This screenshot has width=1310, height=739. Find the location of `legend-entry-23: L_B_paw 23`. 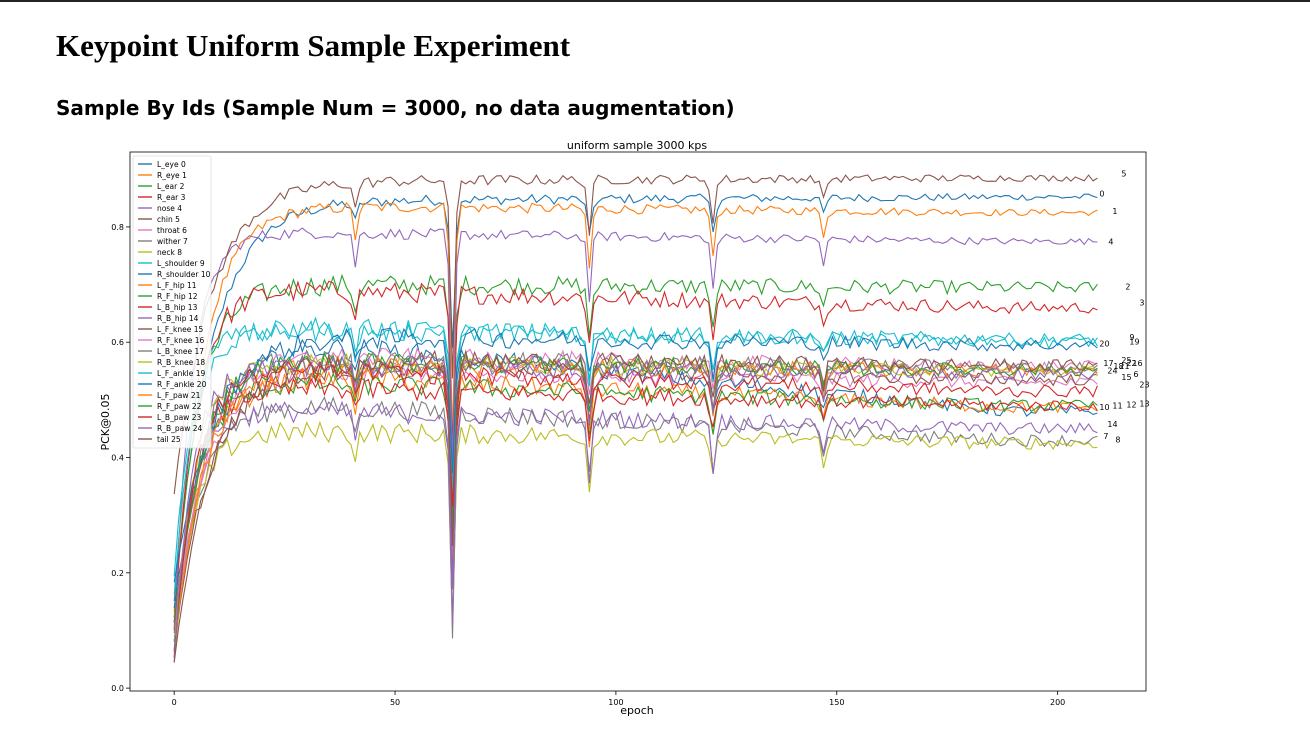

legend-entry-23: L_B_paw 23 is located at coordinates (179, 417).